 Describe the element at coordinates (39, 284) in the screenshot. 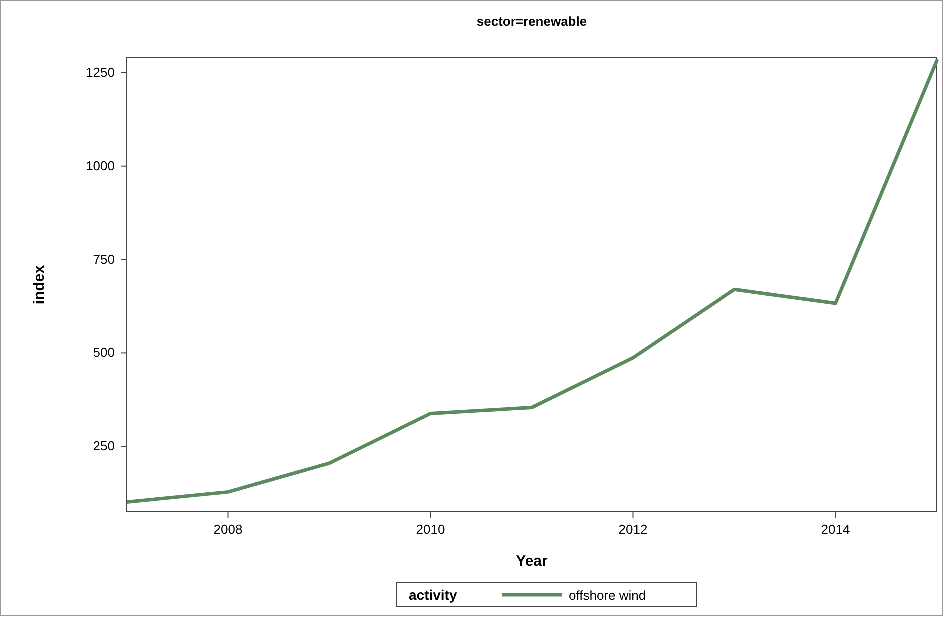

I see `y-axis-title: index` at that location.